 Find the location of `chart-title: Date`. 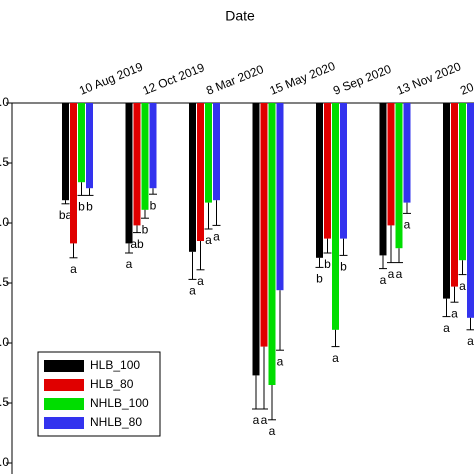

chart-title: Date is located at coordinates (240, 16).